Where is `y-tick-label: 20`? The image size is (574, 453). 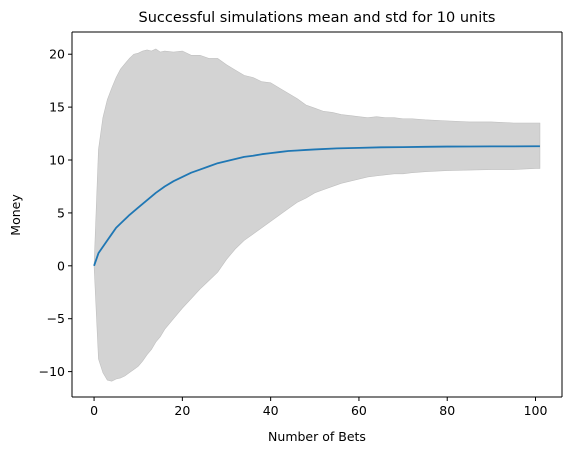 y-tick-label: 20 is located at coordinates (57, 54).